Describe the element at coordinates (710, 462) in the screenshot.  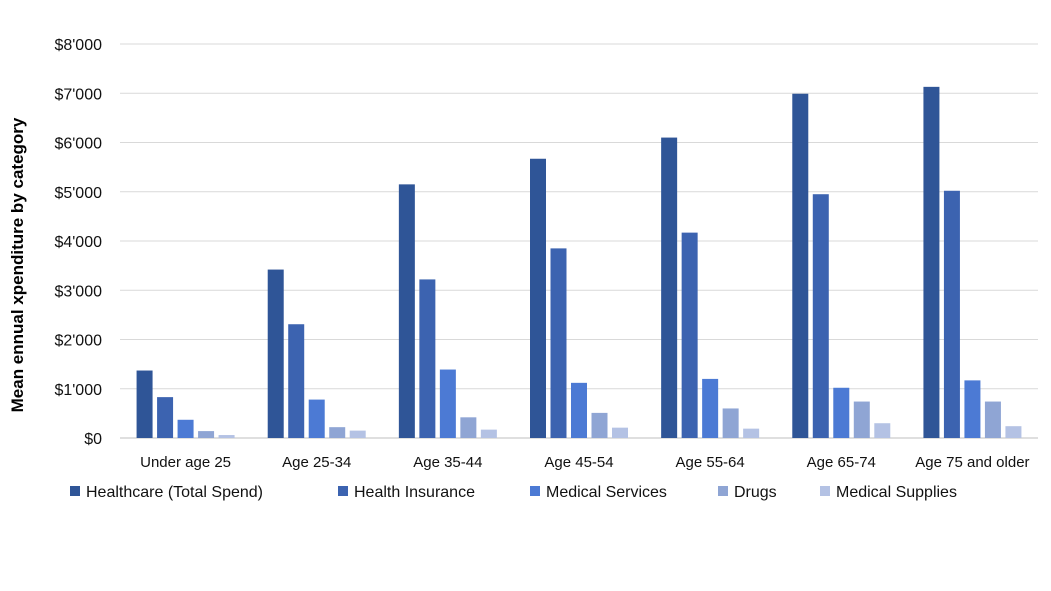
I see `x-category-label: Age 55-64` at that location.